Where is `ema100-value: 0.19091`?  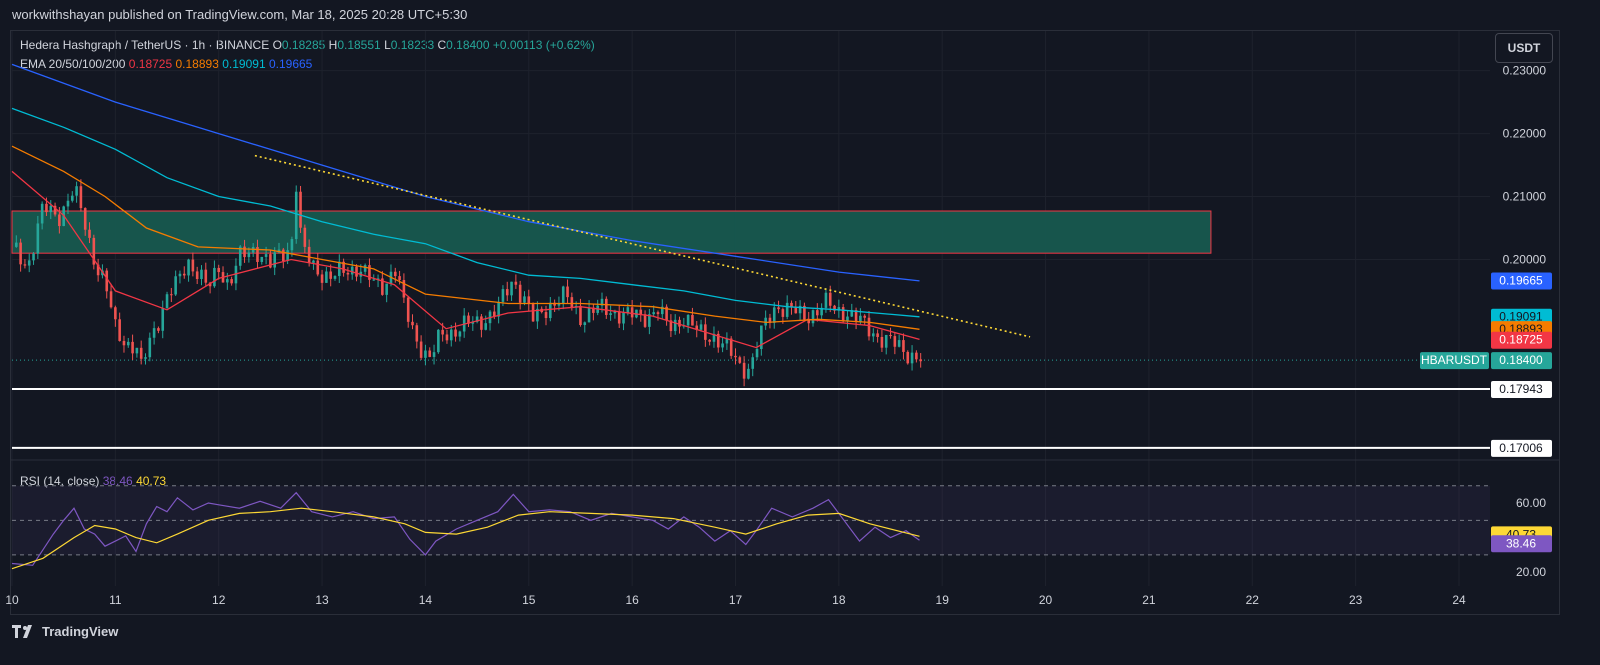
ema100-value: 0.19091 is located at coordinates (244, 64).